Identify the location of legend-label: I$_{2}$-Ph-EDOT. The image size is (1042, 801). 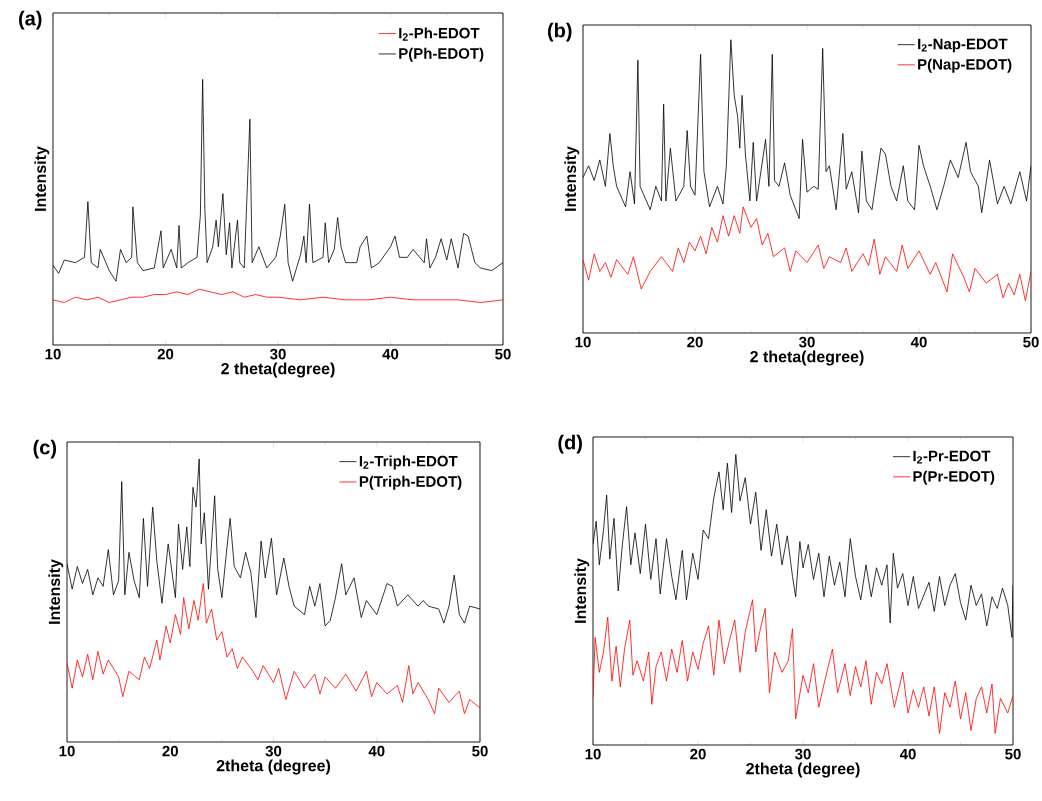
(439, 34).